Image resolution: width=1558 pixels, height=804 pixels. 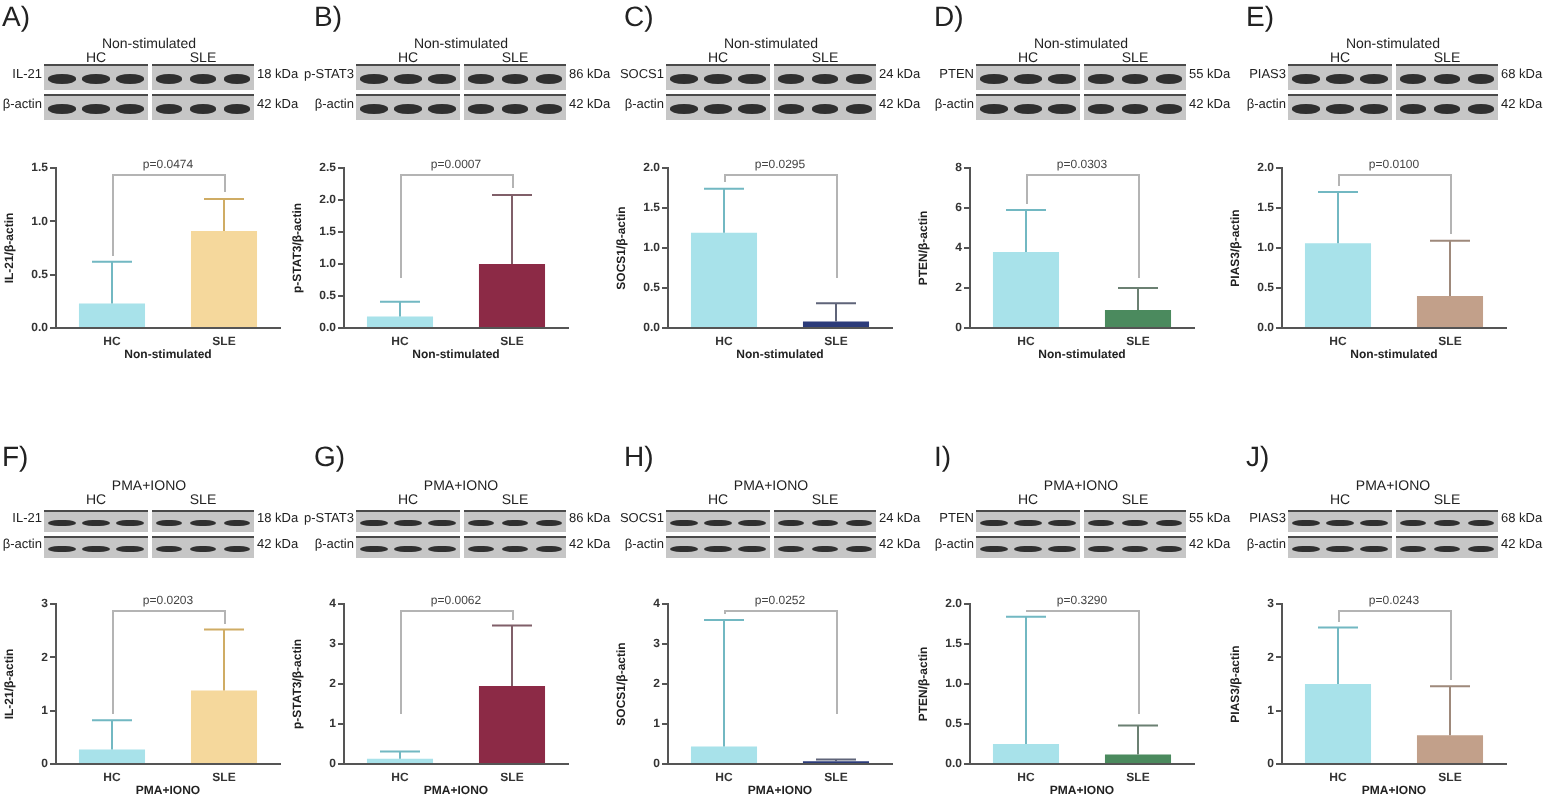 I want to click on chart-title: G), so click(x=330, y=456).